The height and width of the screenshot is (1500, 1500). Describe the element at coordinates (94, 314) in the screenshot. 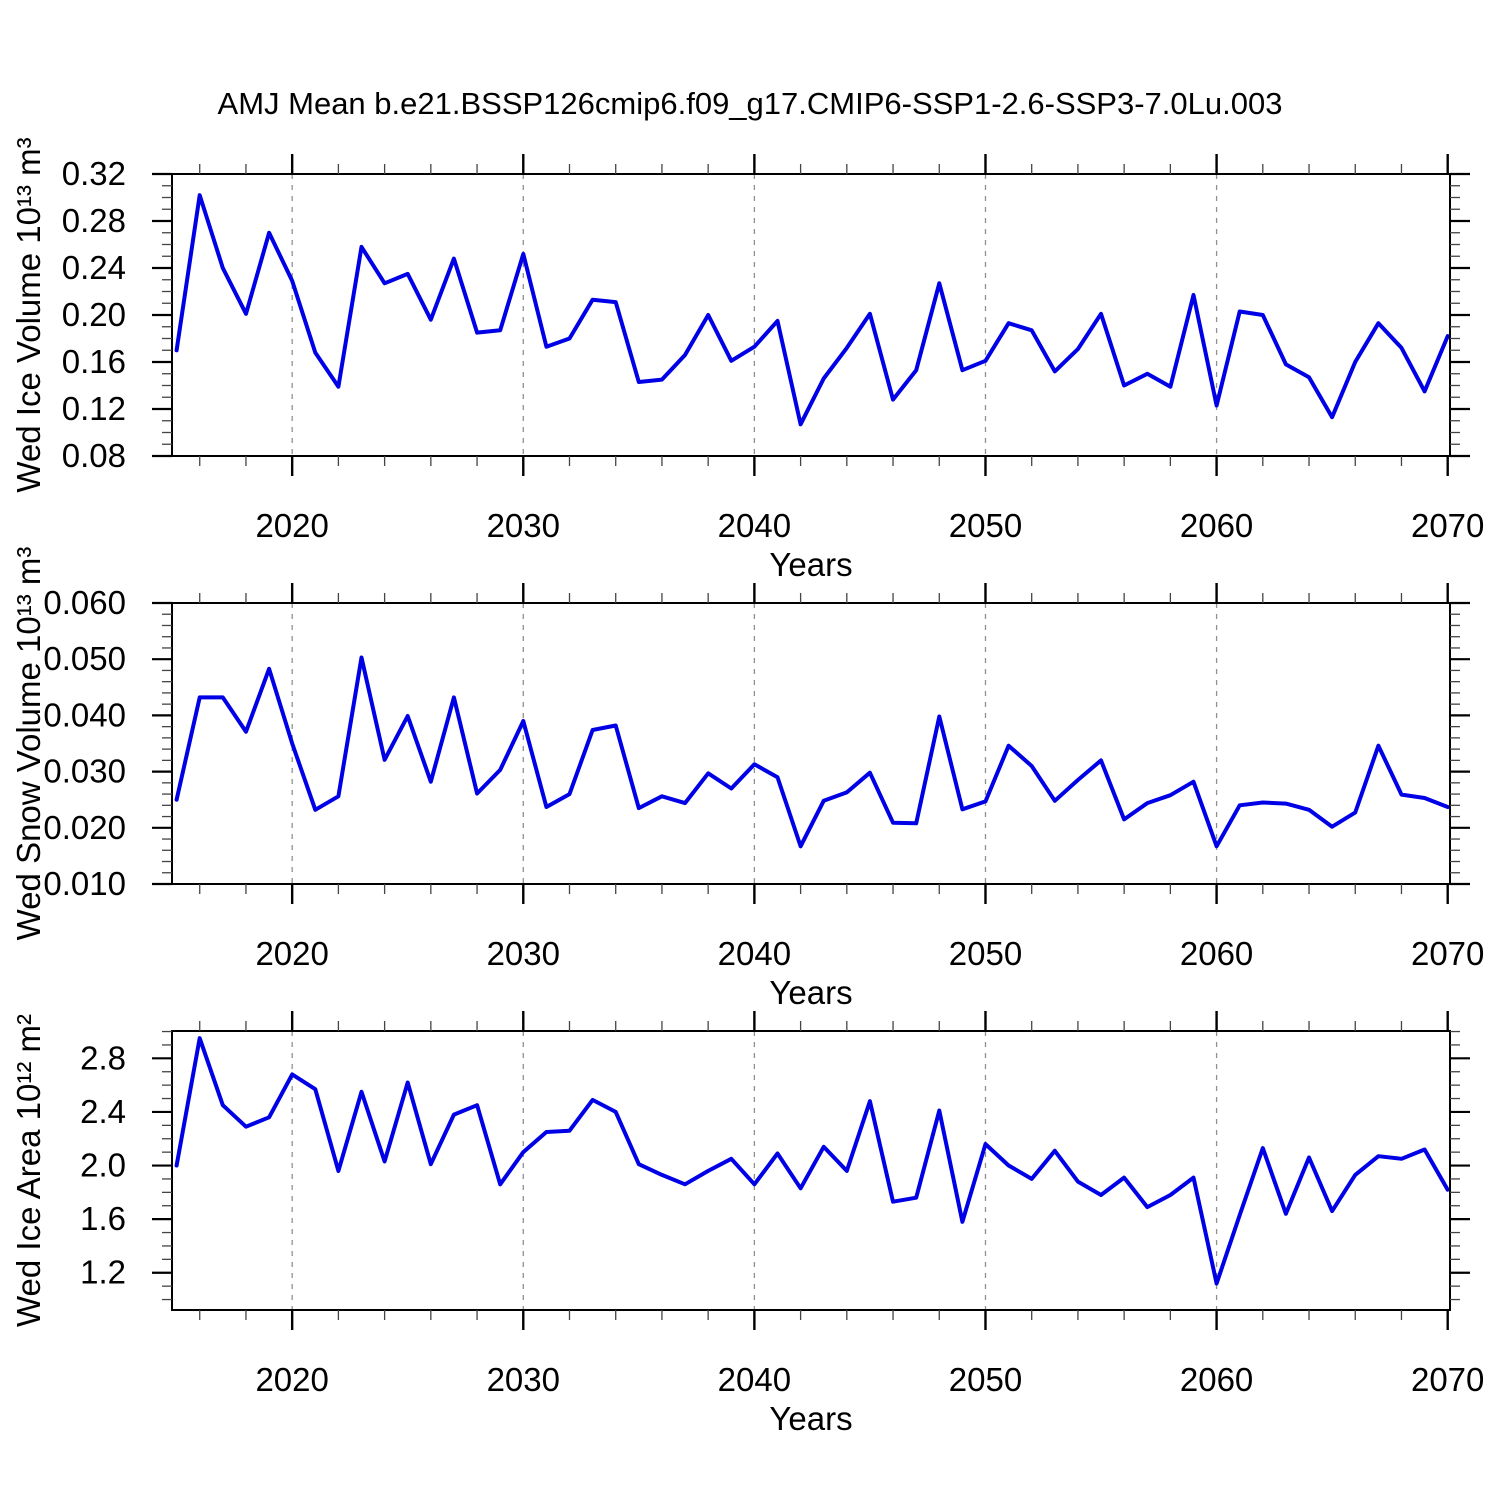

I see `y-tick-label: 0.20` at that location.